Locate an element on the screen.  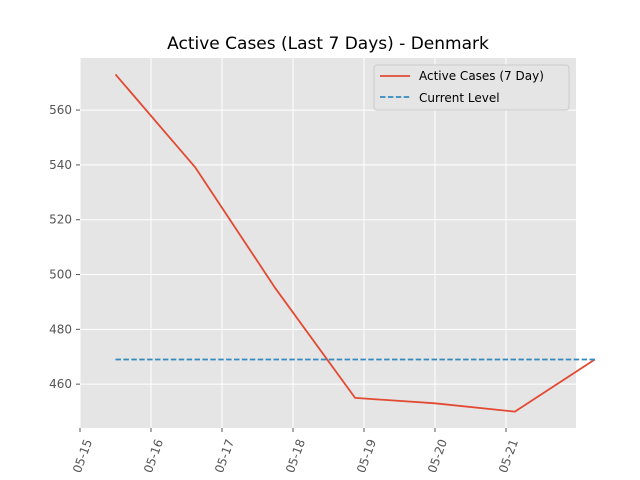
x-tick-label: 05-17 is located at coordinates (224, 456).